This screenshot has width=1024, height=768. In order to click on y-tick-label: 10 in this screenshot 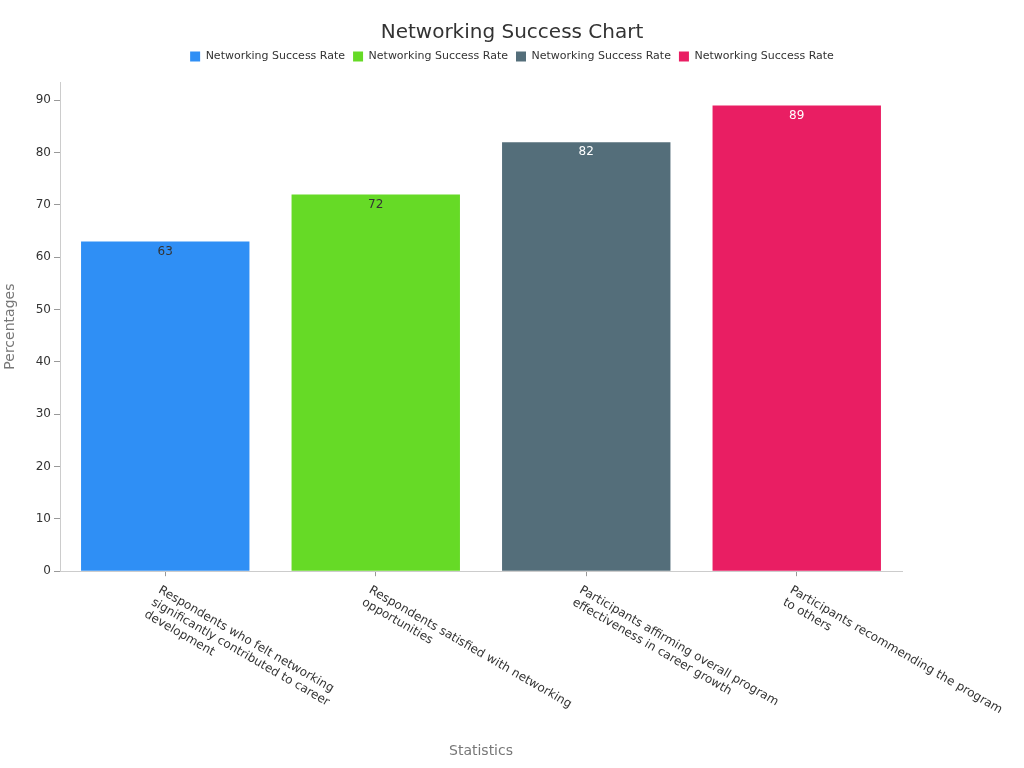, I will do `click(43, 518)`.